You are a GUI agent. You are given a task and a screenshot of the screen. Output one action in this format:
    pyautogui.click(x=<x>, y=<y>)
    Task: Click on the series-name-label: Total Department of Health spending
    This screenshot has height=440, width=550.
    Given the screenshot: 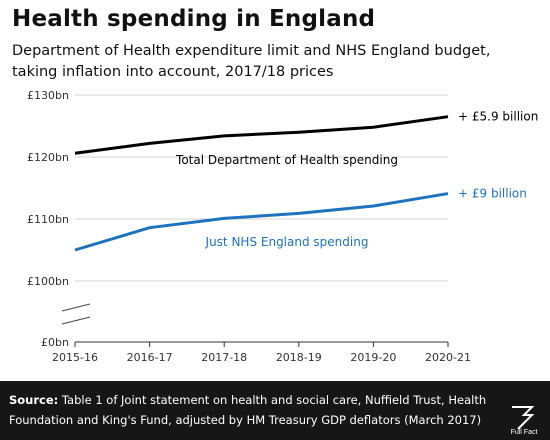 What is the action you would take?
    pyautogui.click(x=286, y=160)
    